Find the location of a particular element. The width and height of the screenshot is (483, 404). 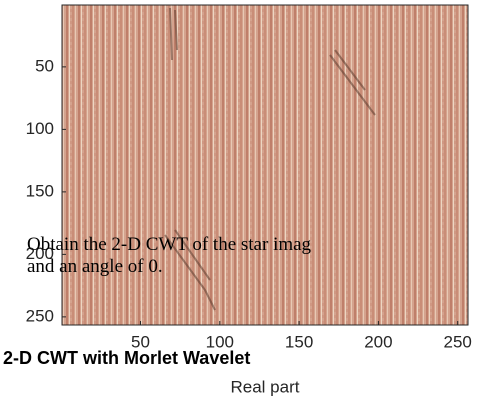

x-tick-label: 50 is located at coordinates (140, 341).